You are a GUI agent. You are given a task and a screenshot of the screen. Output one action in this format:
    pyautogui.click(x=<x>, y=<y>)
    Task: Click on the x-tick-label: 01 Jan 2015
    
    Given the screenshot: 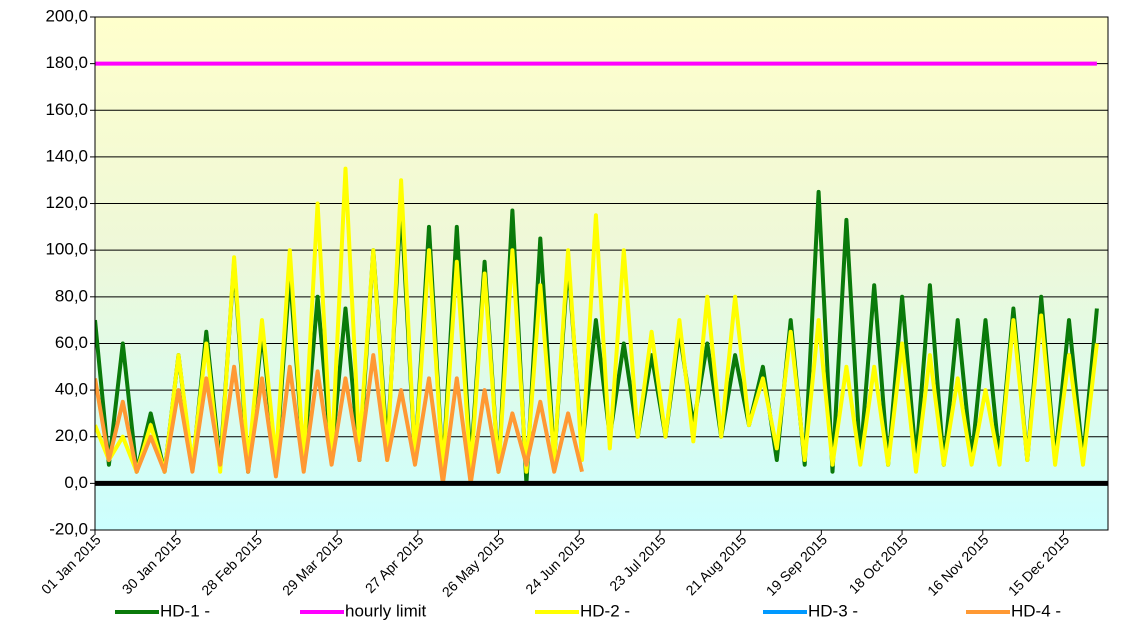 What is the action you would take?
    pyautogui.click(x=71, y=564)
    